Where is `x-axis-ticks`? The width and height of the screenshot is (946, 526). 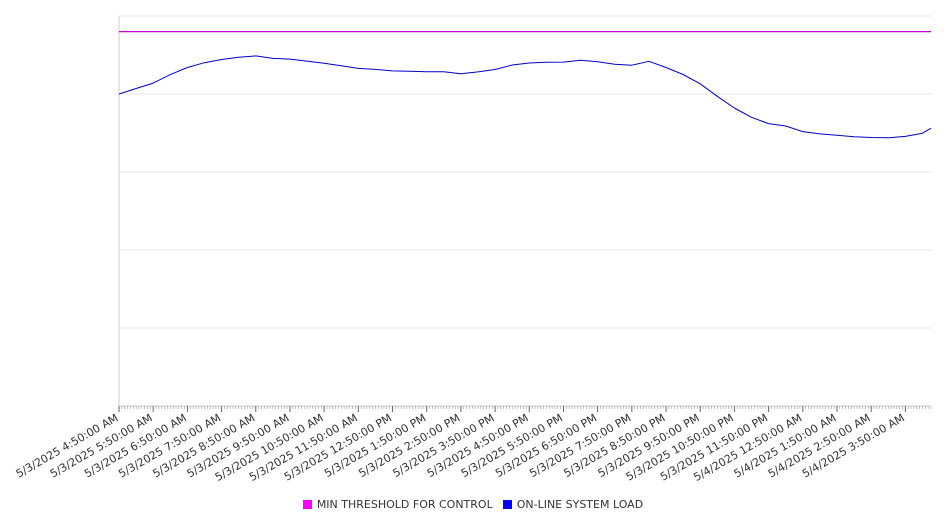 x-axis-ticks is located at coordinates (525, 409).